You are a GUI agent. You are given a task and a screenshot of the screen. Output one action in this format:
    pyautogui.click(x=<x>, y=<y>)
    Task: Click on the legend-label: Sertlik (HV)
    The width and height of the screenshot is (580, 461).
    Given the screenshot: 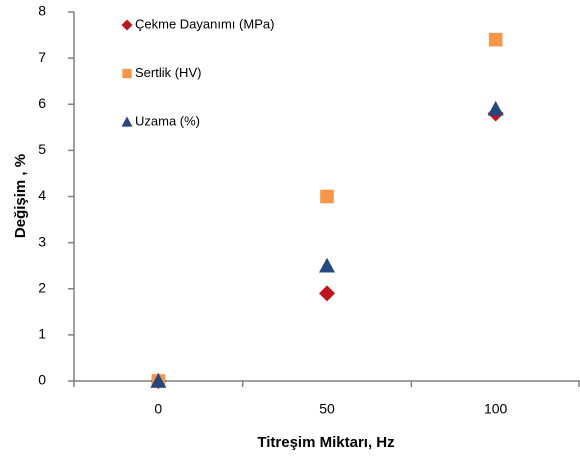 What is the action you would take?
    pyautogui.click(x=168, y=72)
    